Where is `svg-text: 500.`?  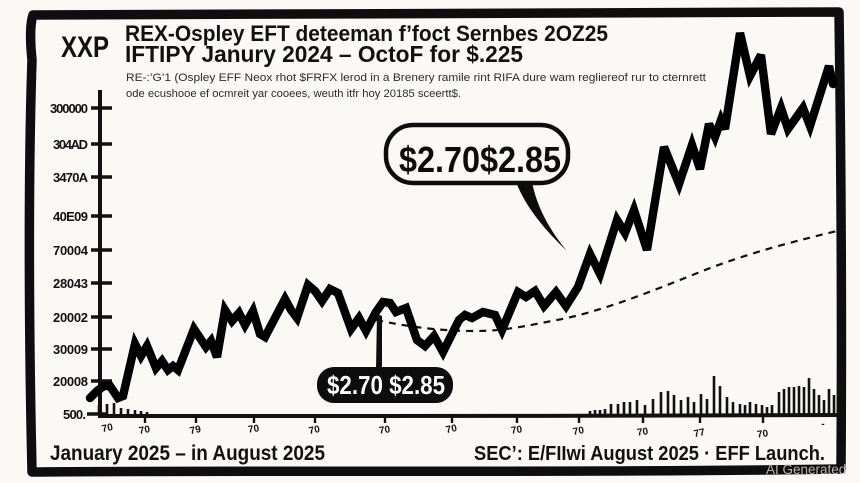 svg-text: 500. is located at coordinates (74, 414).